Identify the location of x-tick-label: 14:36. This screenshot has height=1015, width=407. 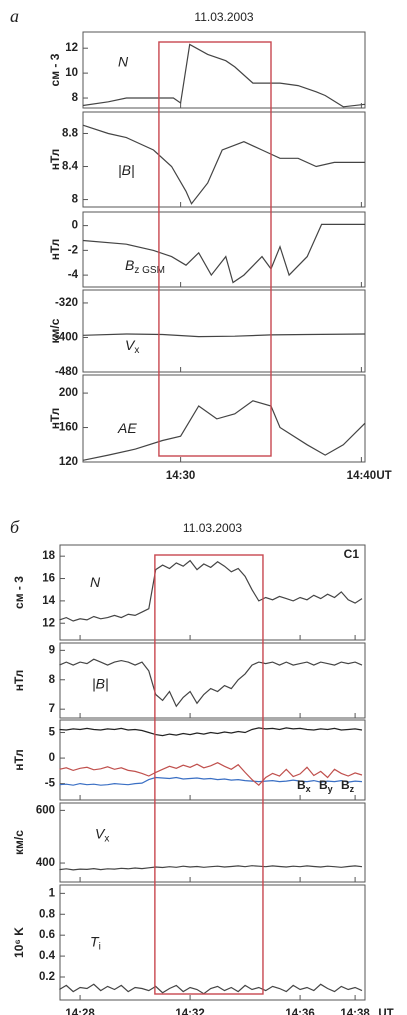
(299, 1011).